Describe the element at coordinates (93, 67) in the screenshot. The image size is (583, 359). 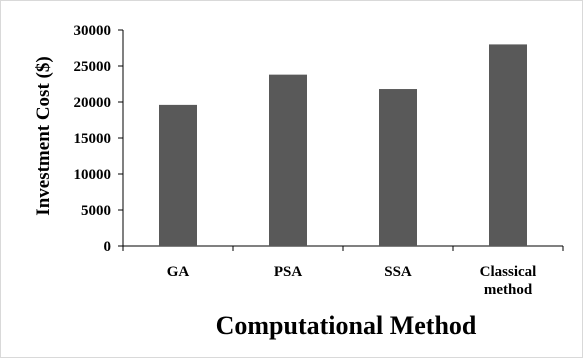
I see `y-tick-label: 25000` at that location.